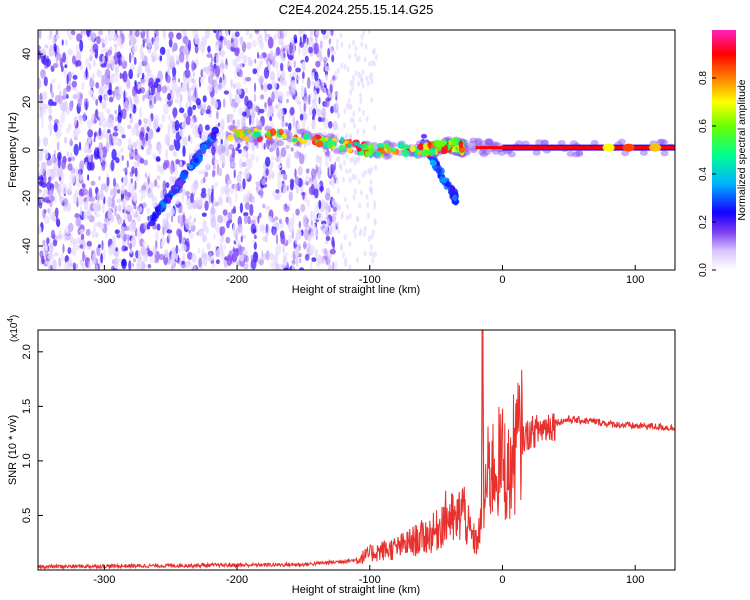 The width and height of the screenshot is (750, 600). Describe the element at coordinates (166, 200) in the screenshot. I see `sweep-blob` at that location.